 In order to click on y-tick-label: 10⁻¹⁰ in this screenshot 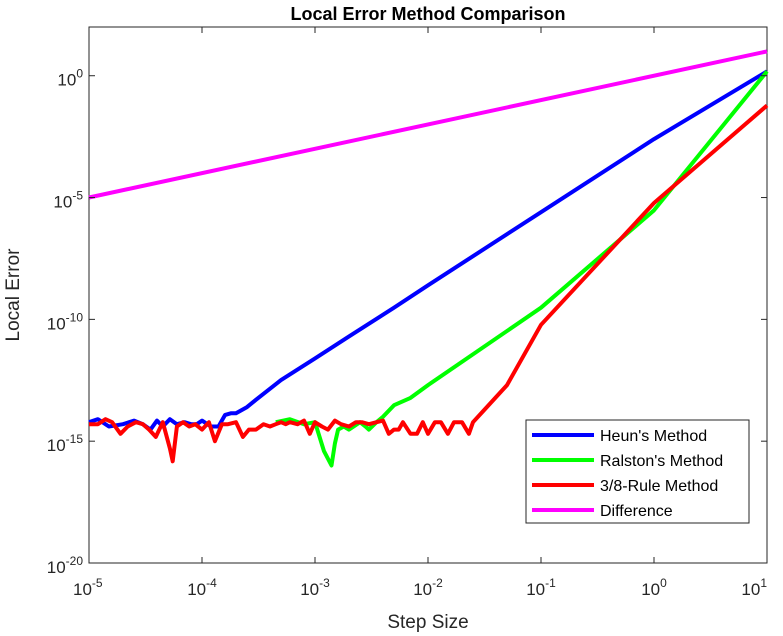, I will do `click(65, 321)`.